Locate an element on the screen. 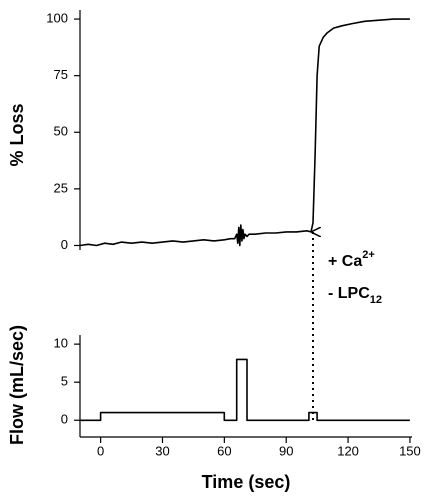  x-tick-label: 120 is located at coordinates (348, 450).